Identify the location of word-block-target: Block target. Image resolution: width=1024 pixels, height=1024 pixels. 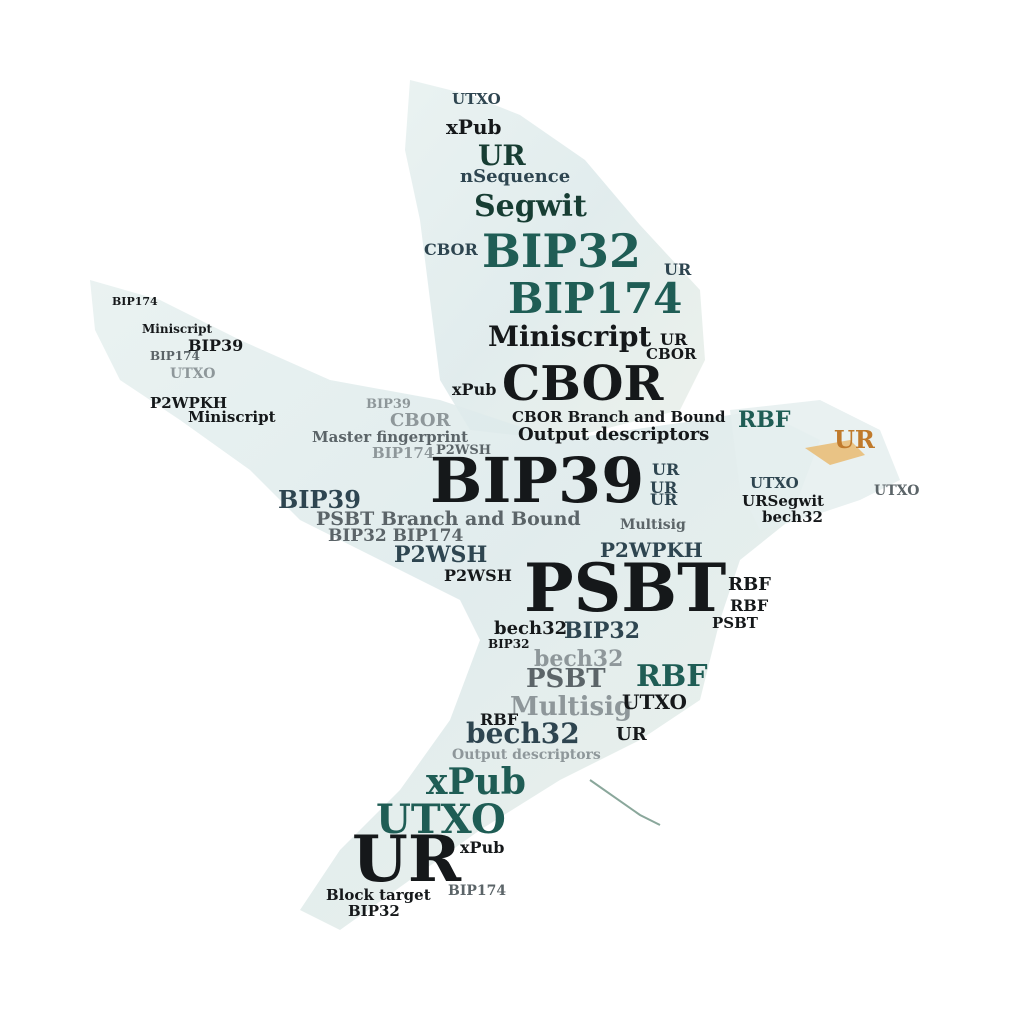
(378, 895).